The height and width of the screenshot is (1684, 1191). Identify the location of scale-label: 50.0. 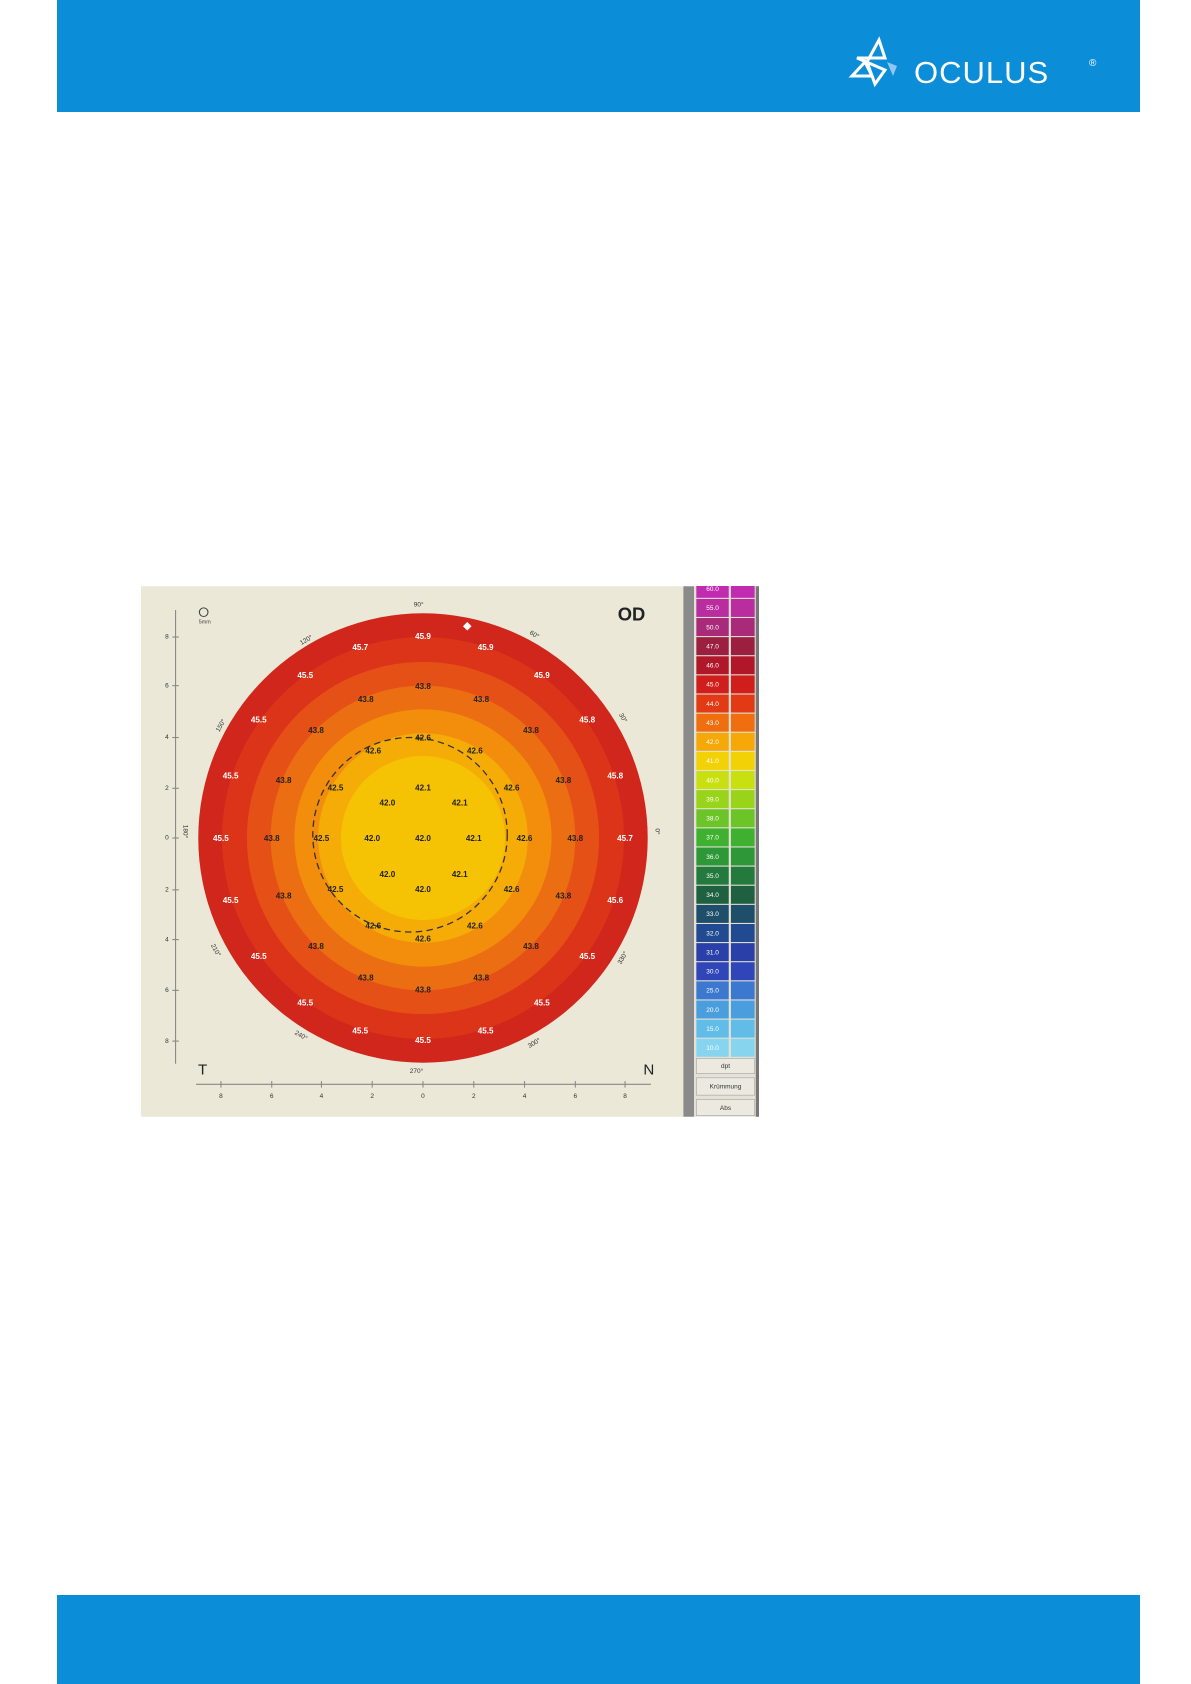
(712, 627).